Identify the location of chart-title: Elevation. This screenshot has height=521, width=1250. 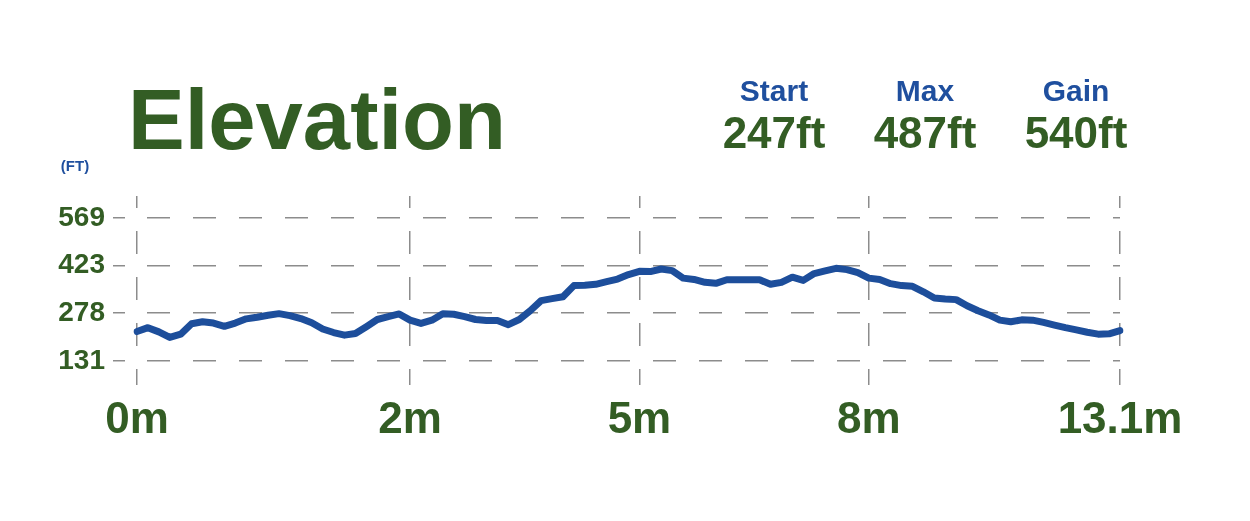
(317, 119).